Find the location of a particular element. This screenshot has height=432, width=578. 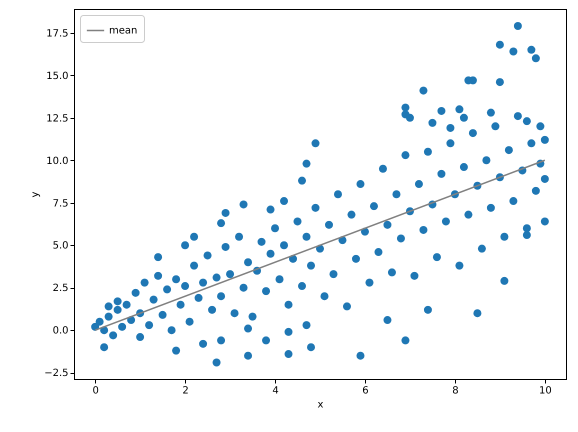

x-tick-label: 4 is located at coordinates (275, 391).